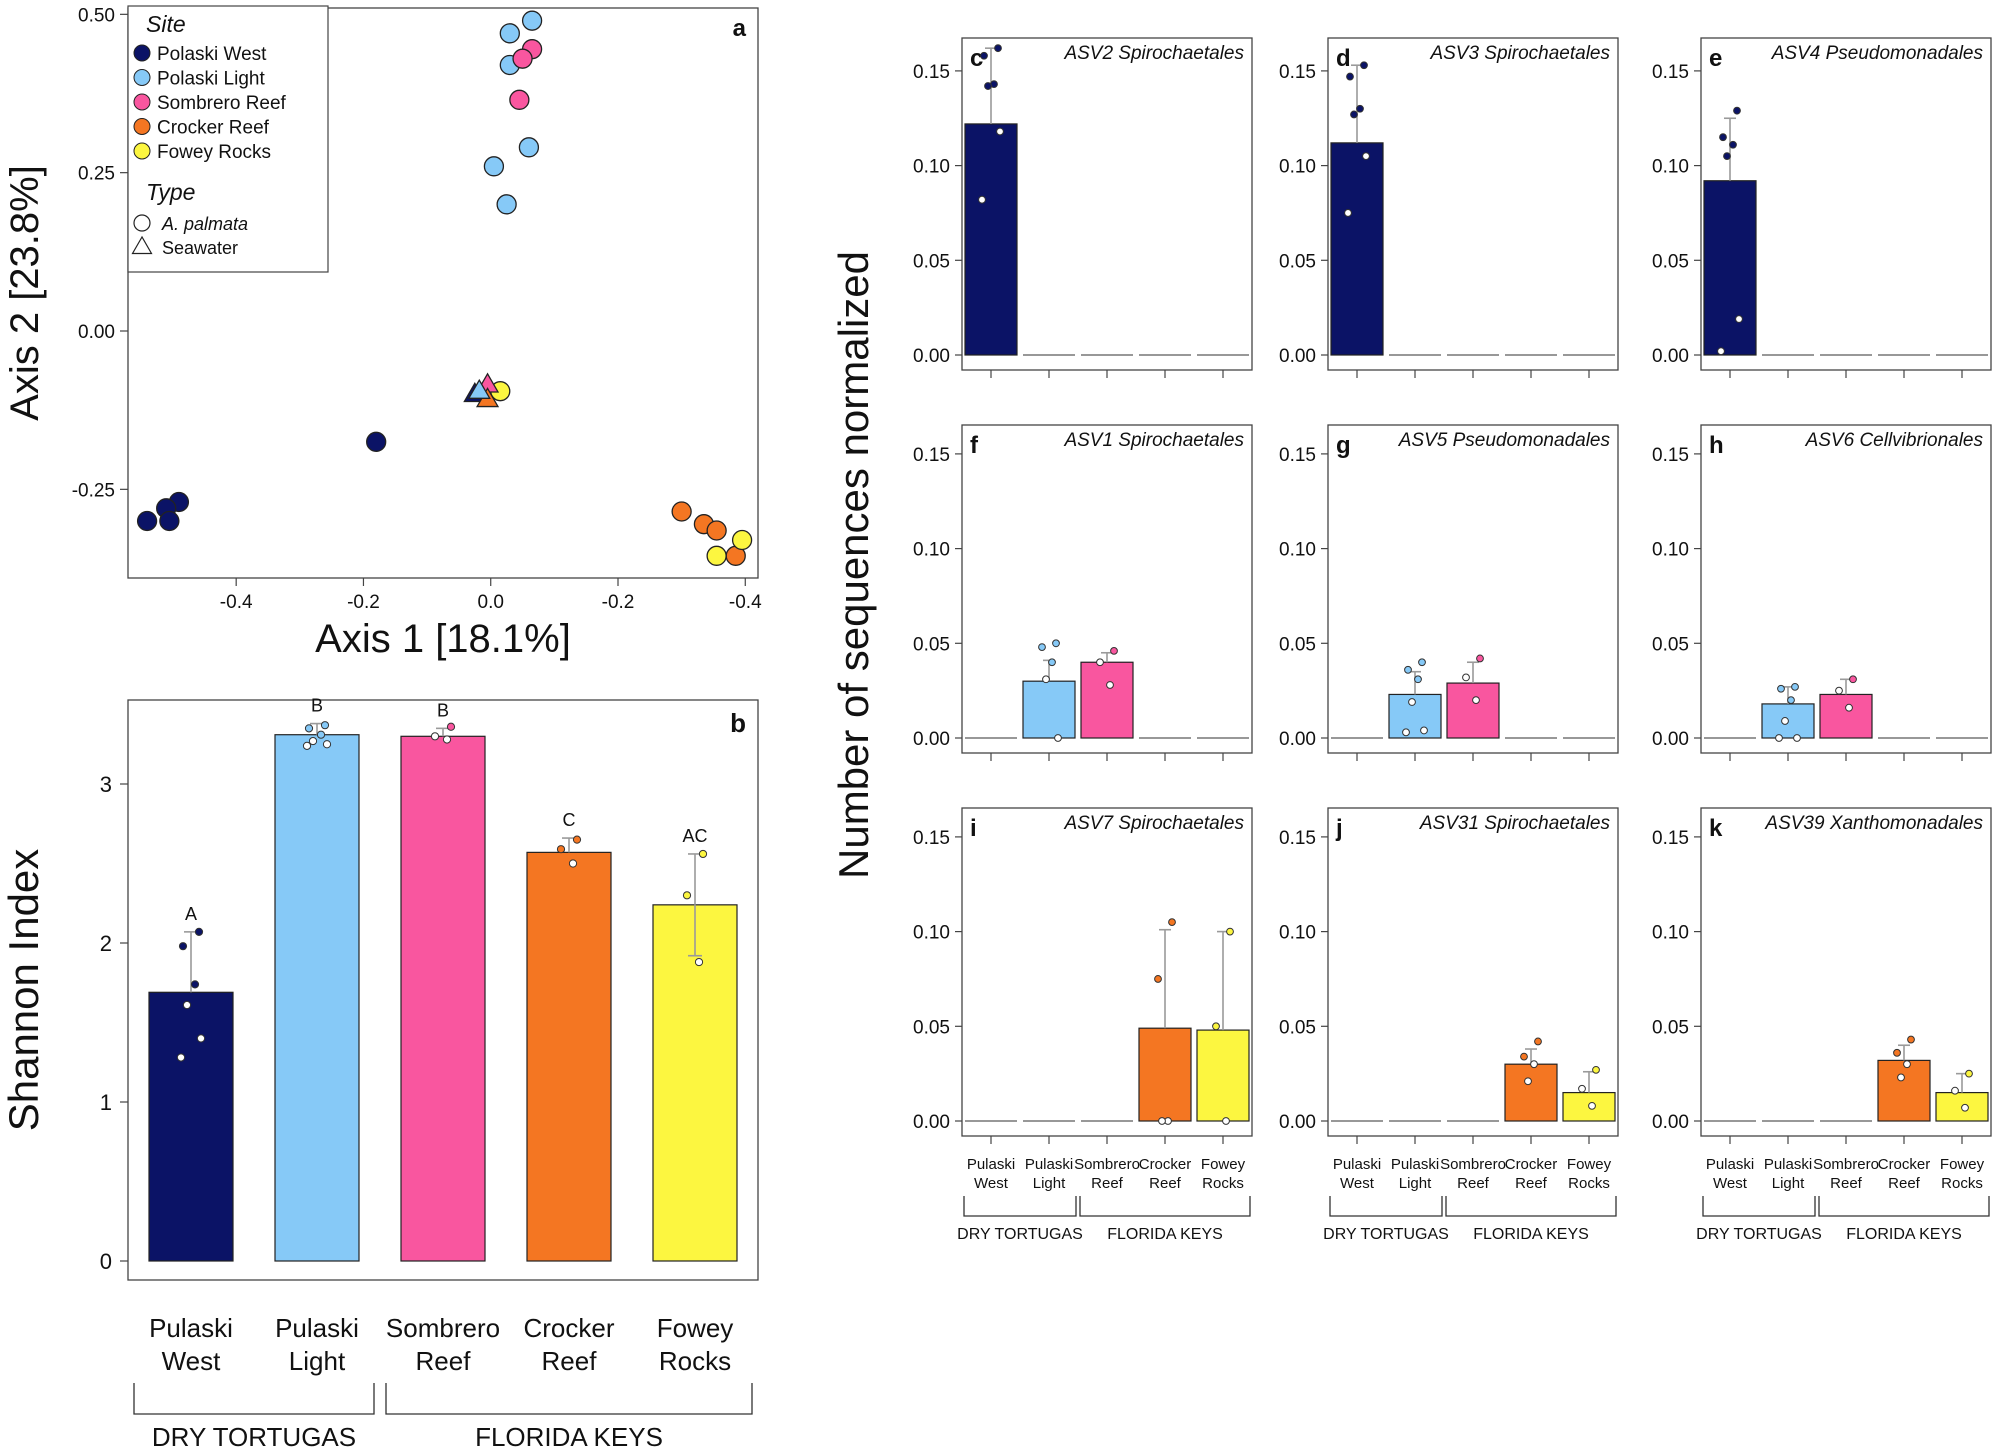  I want to click on y-tick-label: 2, so click(106, 943).